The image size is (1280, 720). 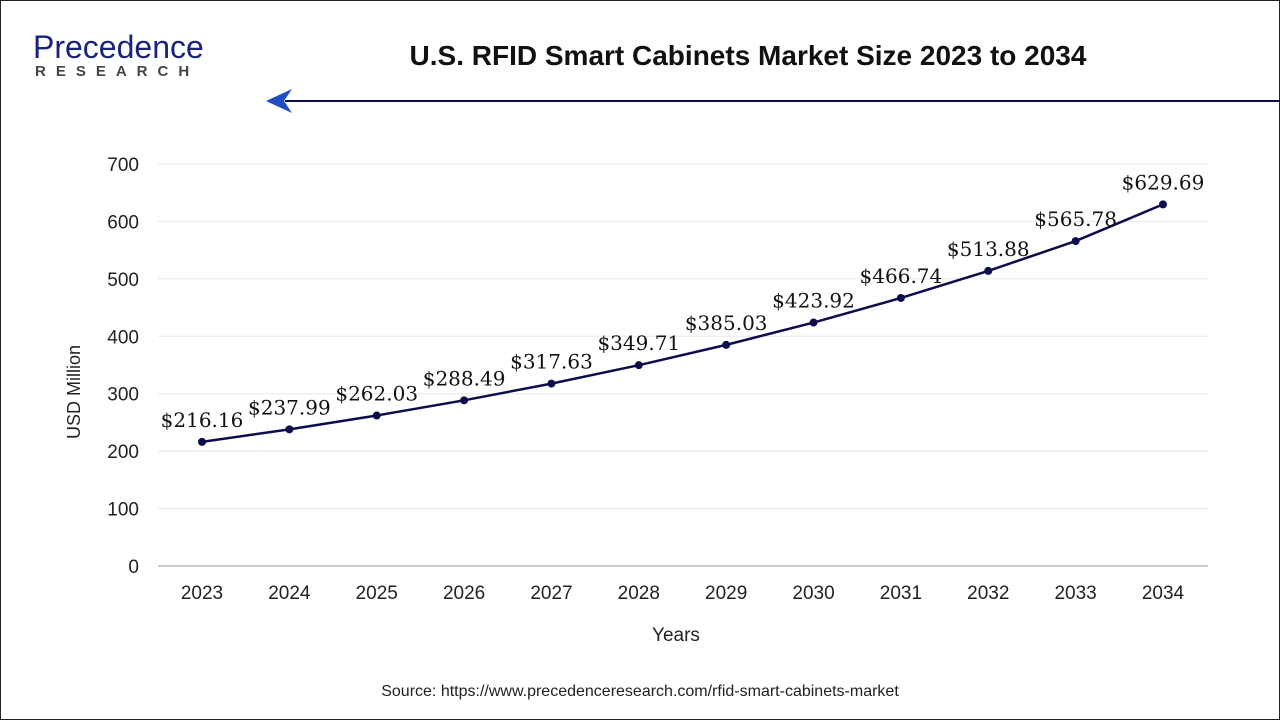 What do you see at coordinates (202, 420) in the screenshot?
I see `data-label: $216.16` at bounding box center [202, 420].